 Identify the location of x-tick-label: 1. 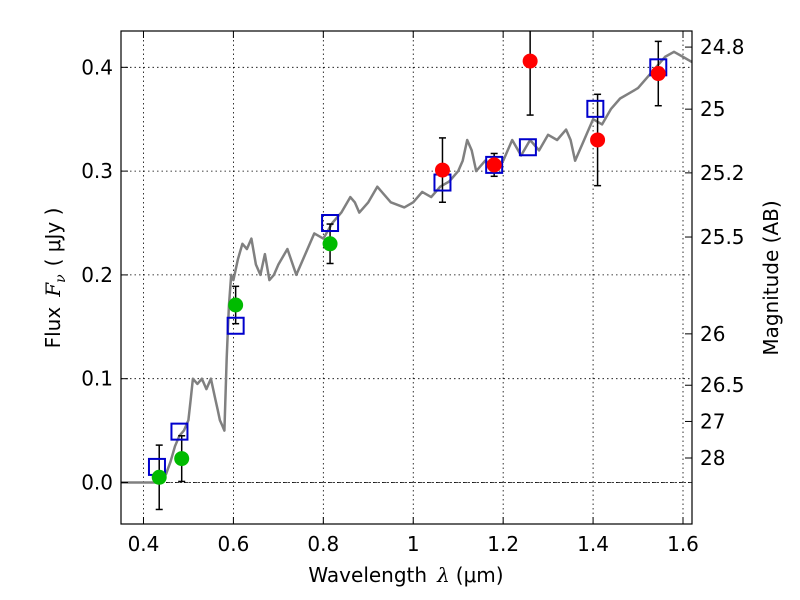
(413, 544).